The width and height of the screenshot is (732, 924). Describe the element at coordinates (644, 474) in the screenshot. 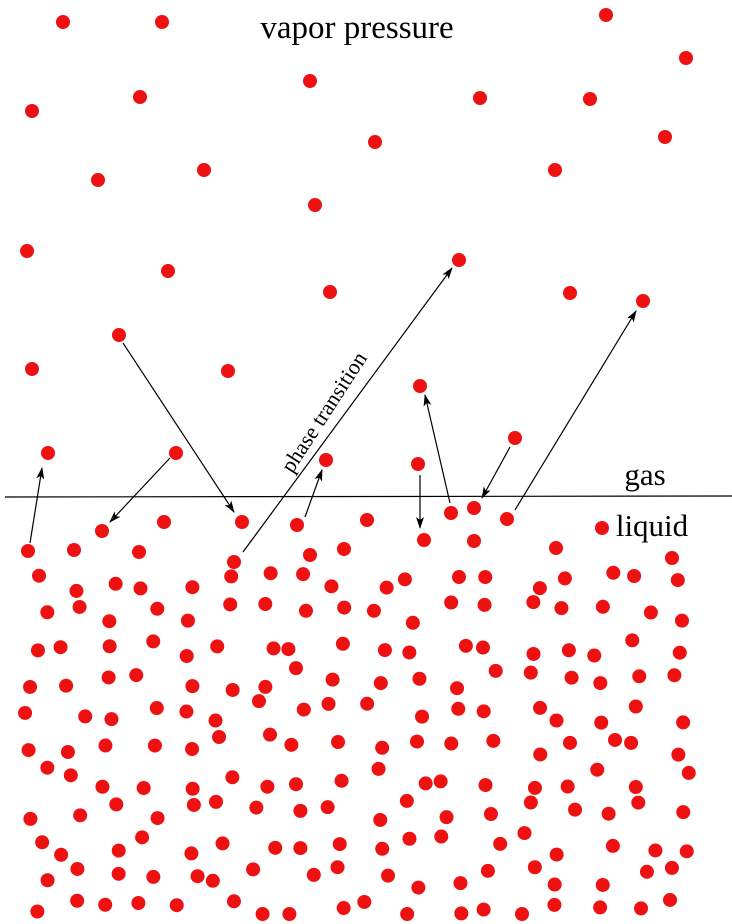

I see `gas-label: gas` at that location.